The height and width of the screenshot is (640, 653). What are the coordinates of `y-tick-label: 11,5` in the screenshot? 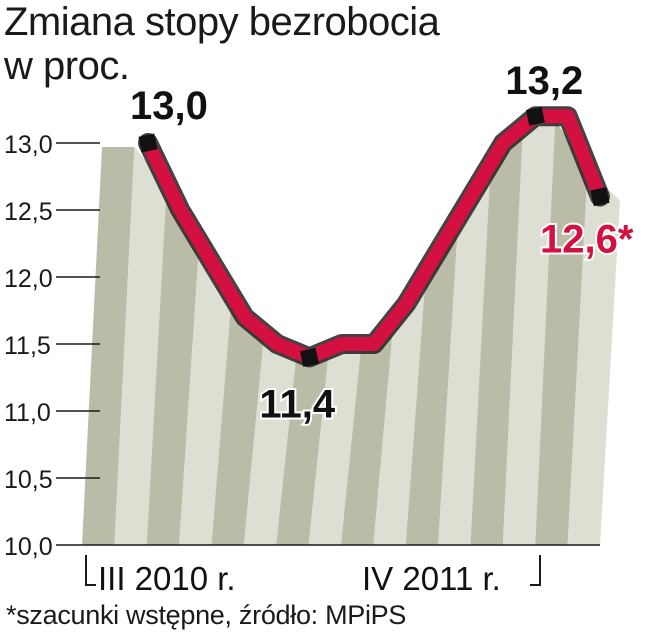 It's located at (27, 346).